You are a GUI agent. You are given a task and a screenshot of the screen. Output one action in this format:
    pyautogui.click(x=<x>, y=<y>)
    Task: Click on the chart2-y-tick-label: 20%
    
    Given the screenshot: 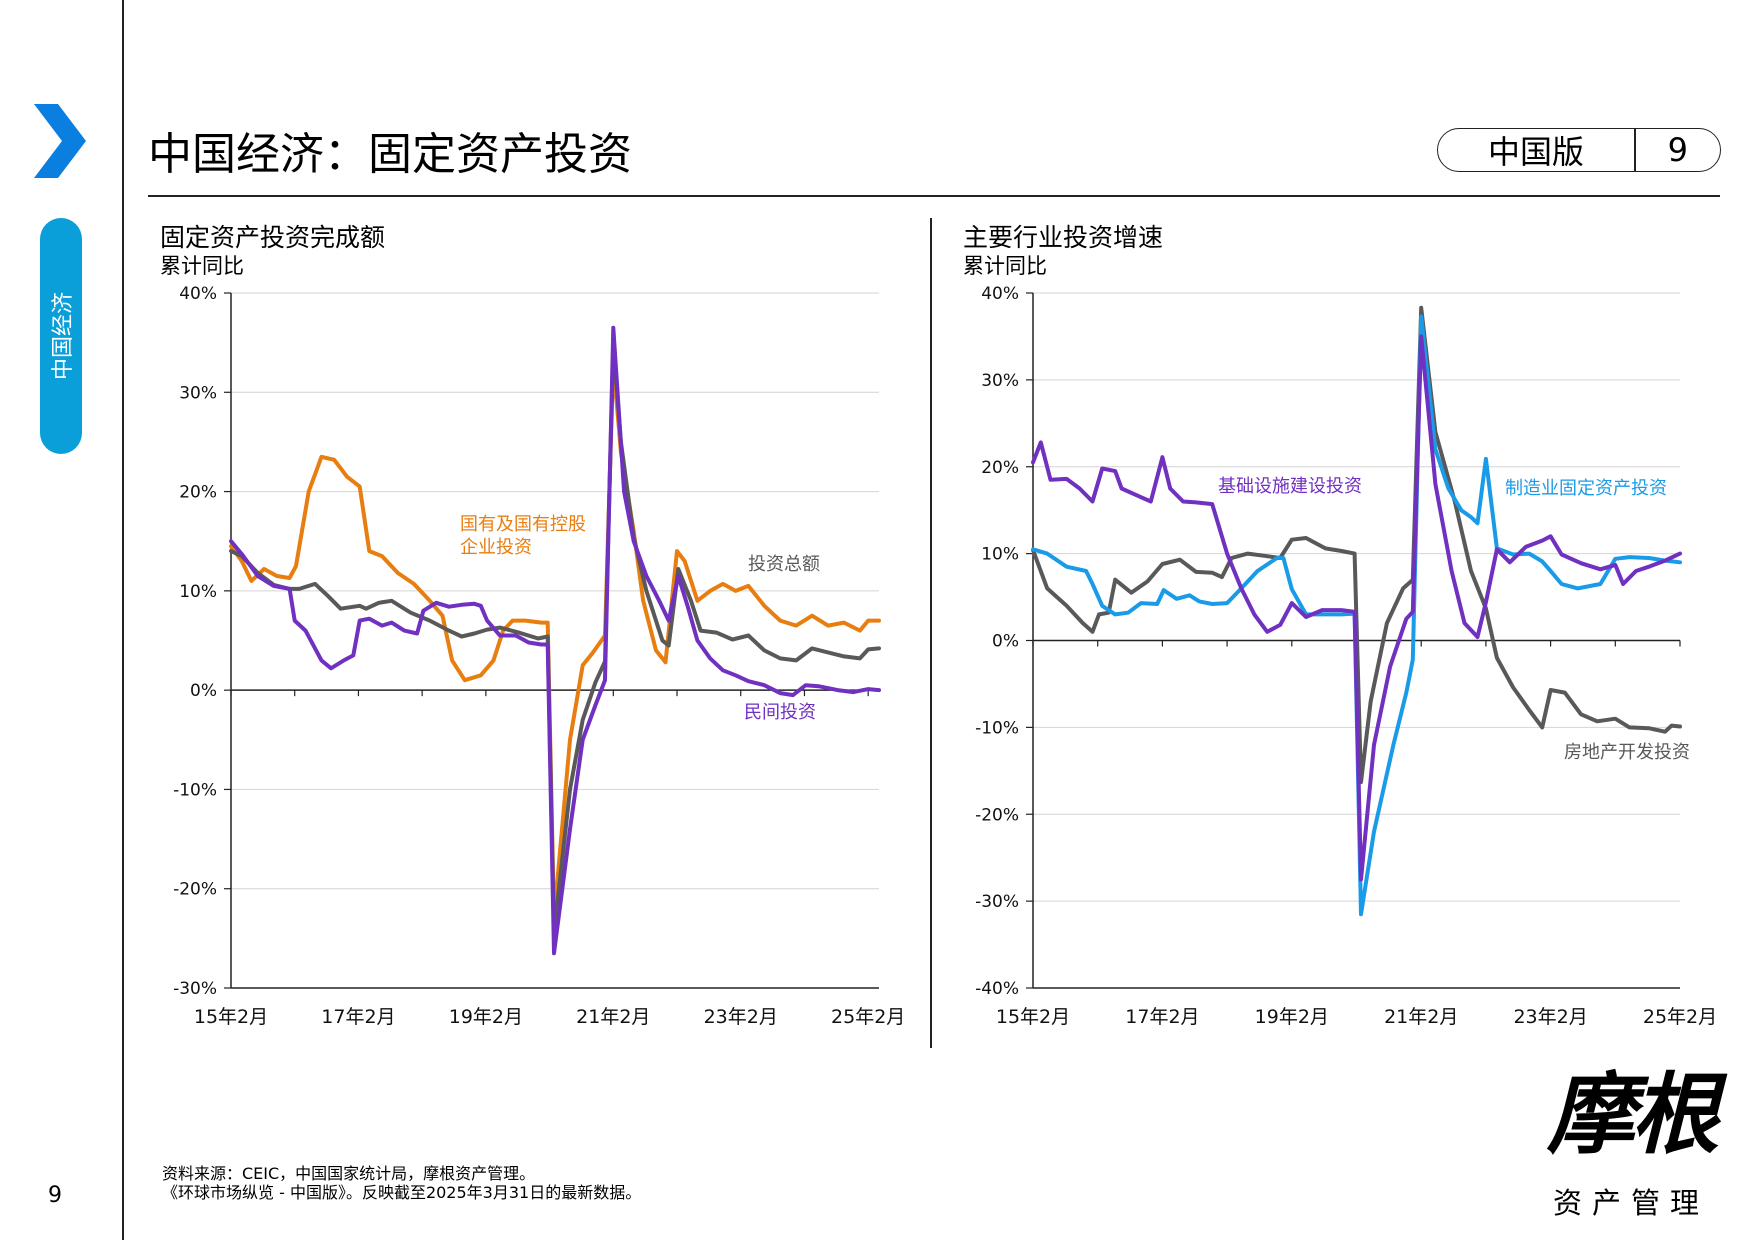 What is the action you would take?
    pyautogui.click(x=1000, y=468)
    